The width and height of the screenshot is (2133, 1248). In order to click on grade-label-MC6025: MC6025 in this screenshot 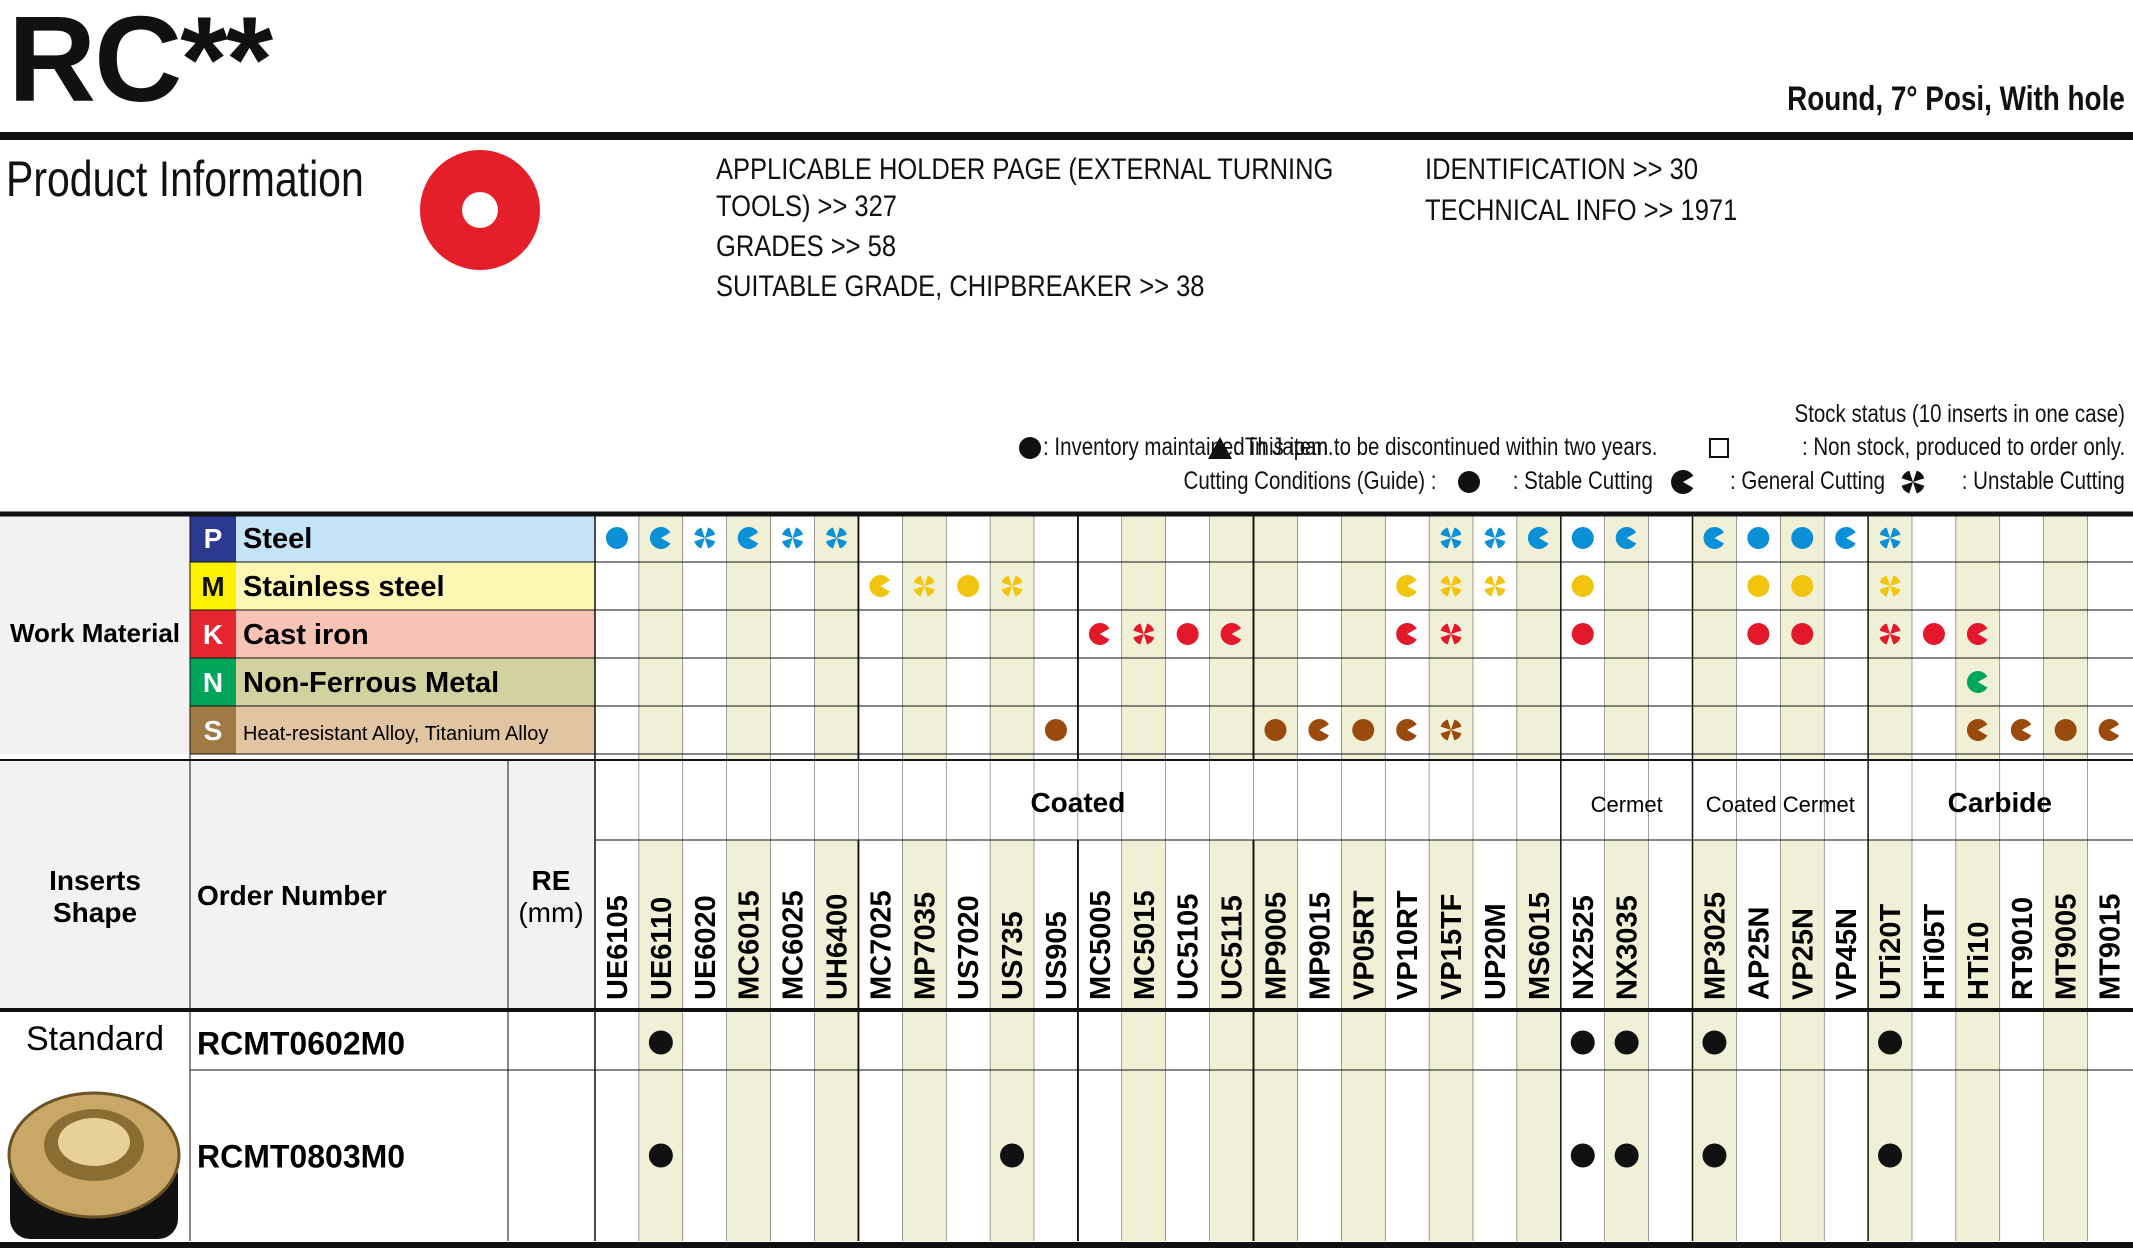, I will do `click(794, 945)`.